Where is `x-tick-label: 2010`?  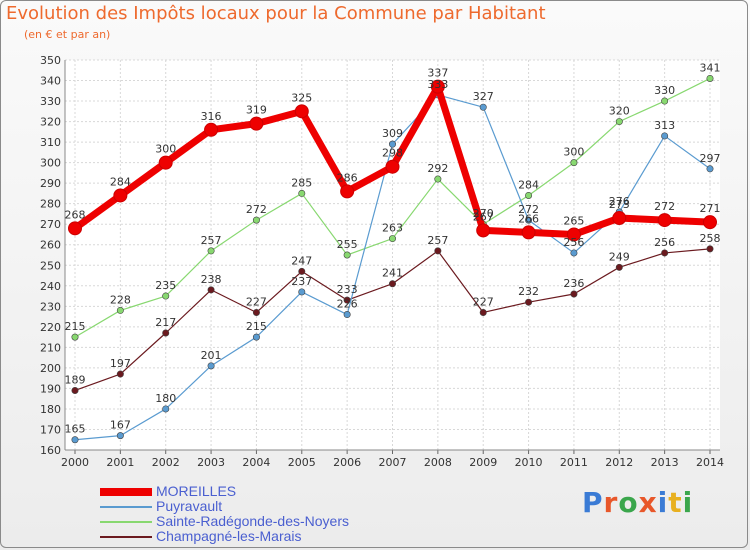
x-tick-label: 2010 is located at coordinates (529, 462).